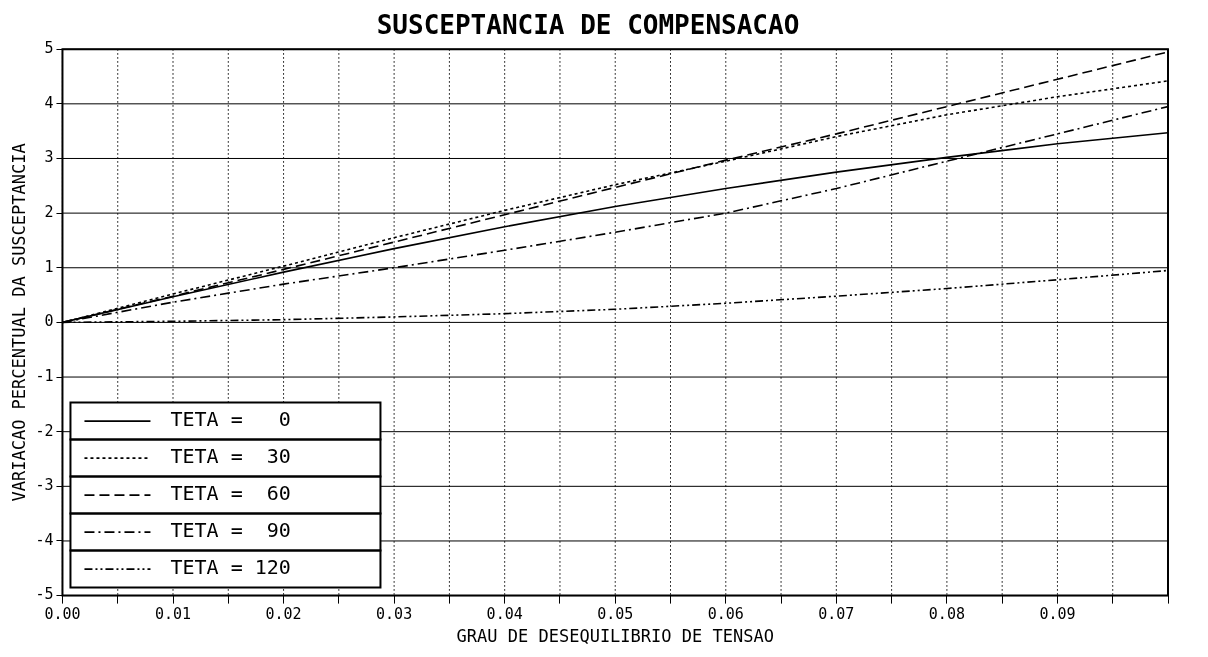 The image size is (1208, 657). What do you see at coordinates (836, 614) in the screenshot?
I see `x-tick-label: 0.07` at bounding box center [836, 614].